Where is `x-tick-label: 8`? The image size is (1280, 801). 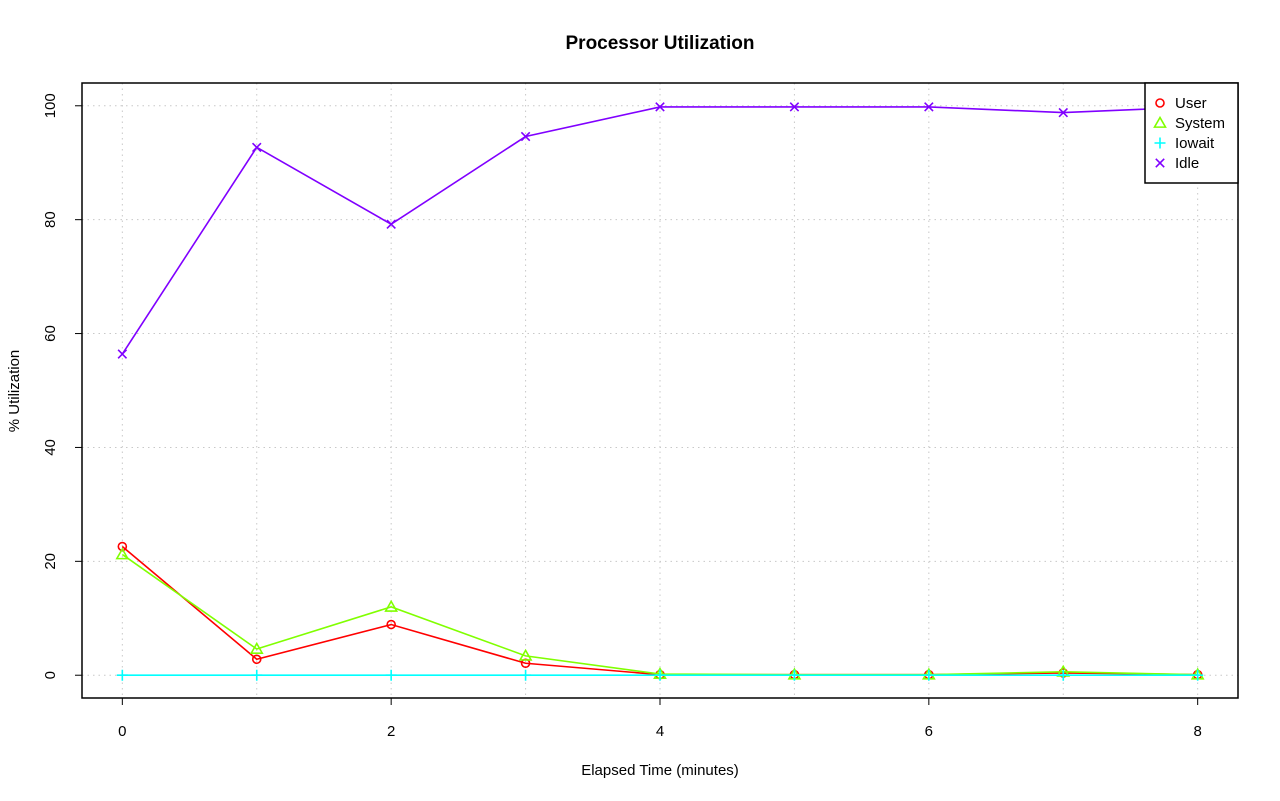 x-tick-label: 8 is located at coordinates (1198, 731).